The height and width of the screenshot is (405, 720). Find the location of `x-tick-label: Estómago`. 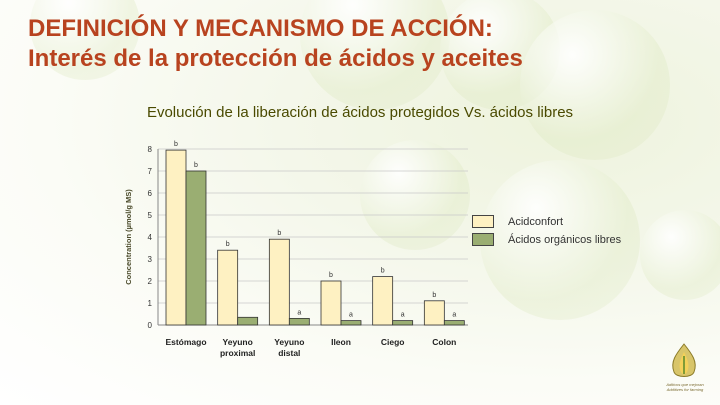

x-tick-label: Estómago is located at coordinates (185, 342).